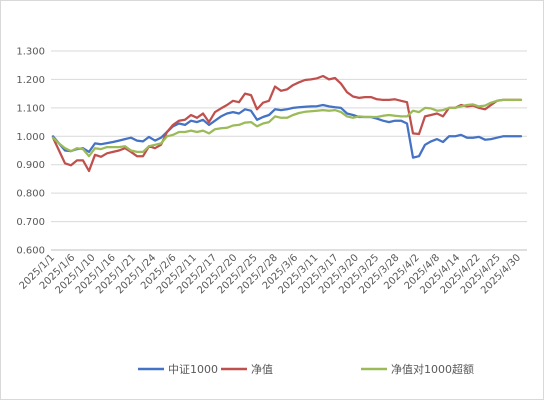 This screenshot has width=544, height=401. What do you see at coordinates (30, 52) in the screenshot?
I see `y-tick-label: 1.300` at bounding box center [30, 52].